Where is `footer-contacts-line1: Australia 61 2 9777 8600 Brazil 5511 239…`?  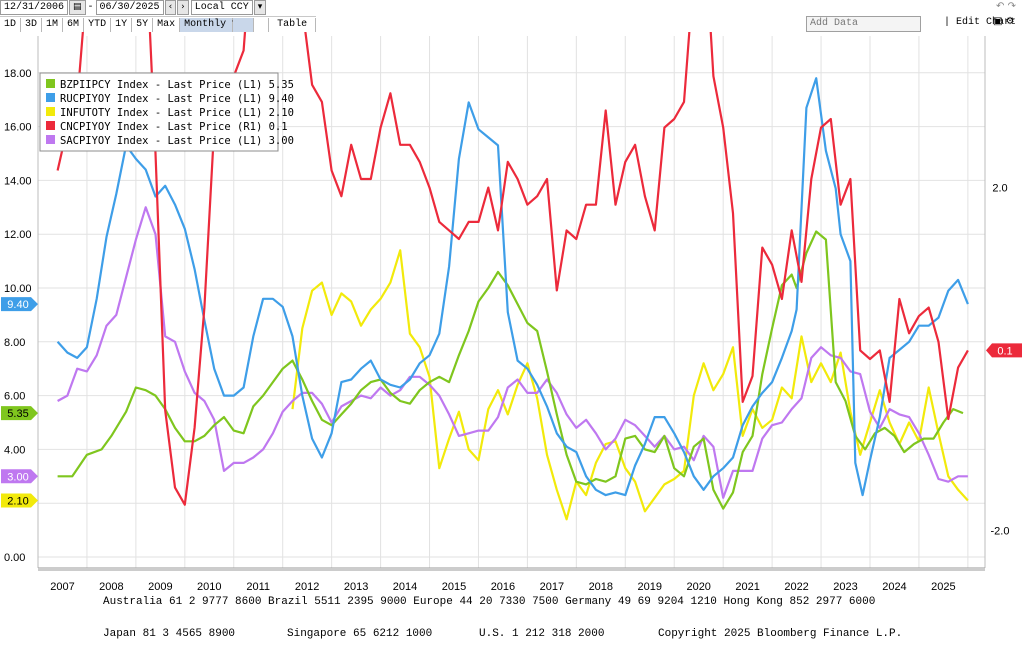 footer-contacts-line1: Australia 61 2 9777 8600 Brazil 5511 239… is located at coordinates (489, 602).